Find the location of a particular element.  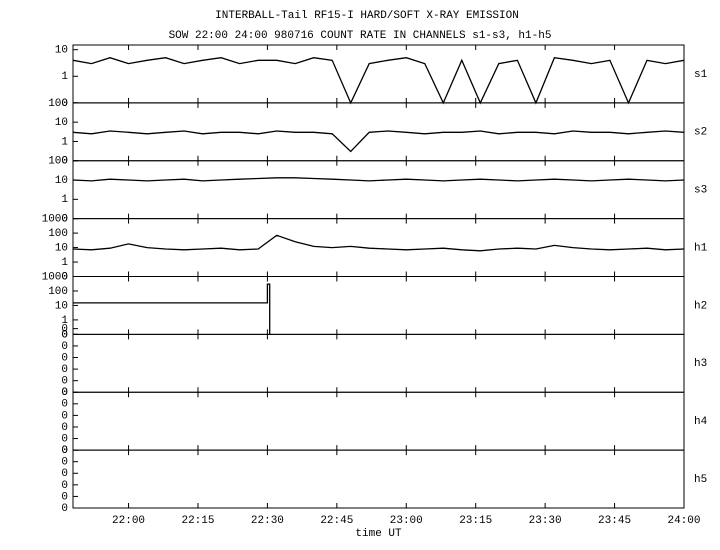

panel-label: h1 is located at coordinates (701, 248).